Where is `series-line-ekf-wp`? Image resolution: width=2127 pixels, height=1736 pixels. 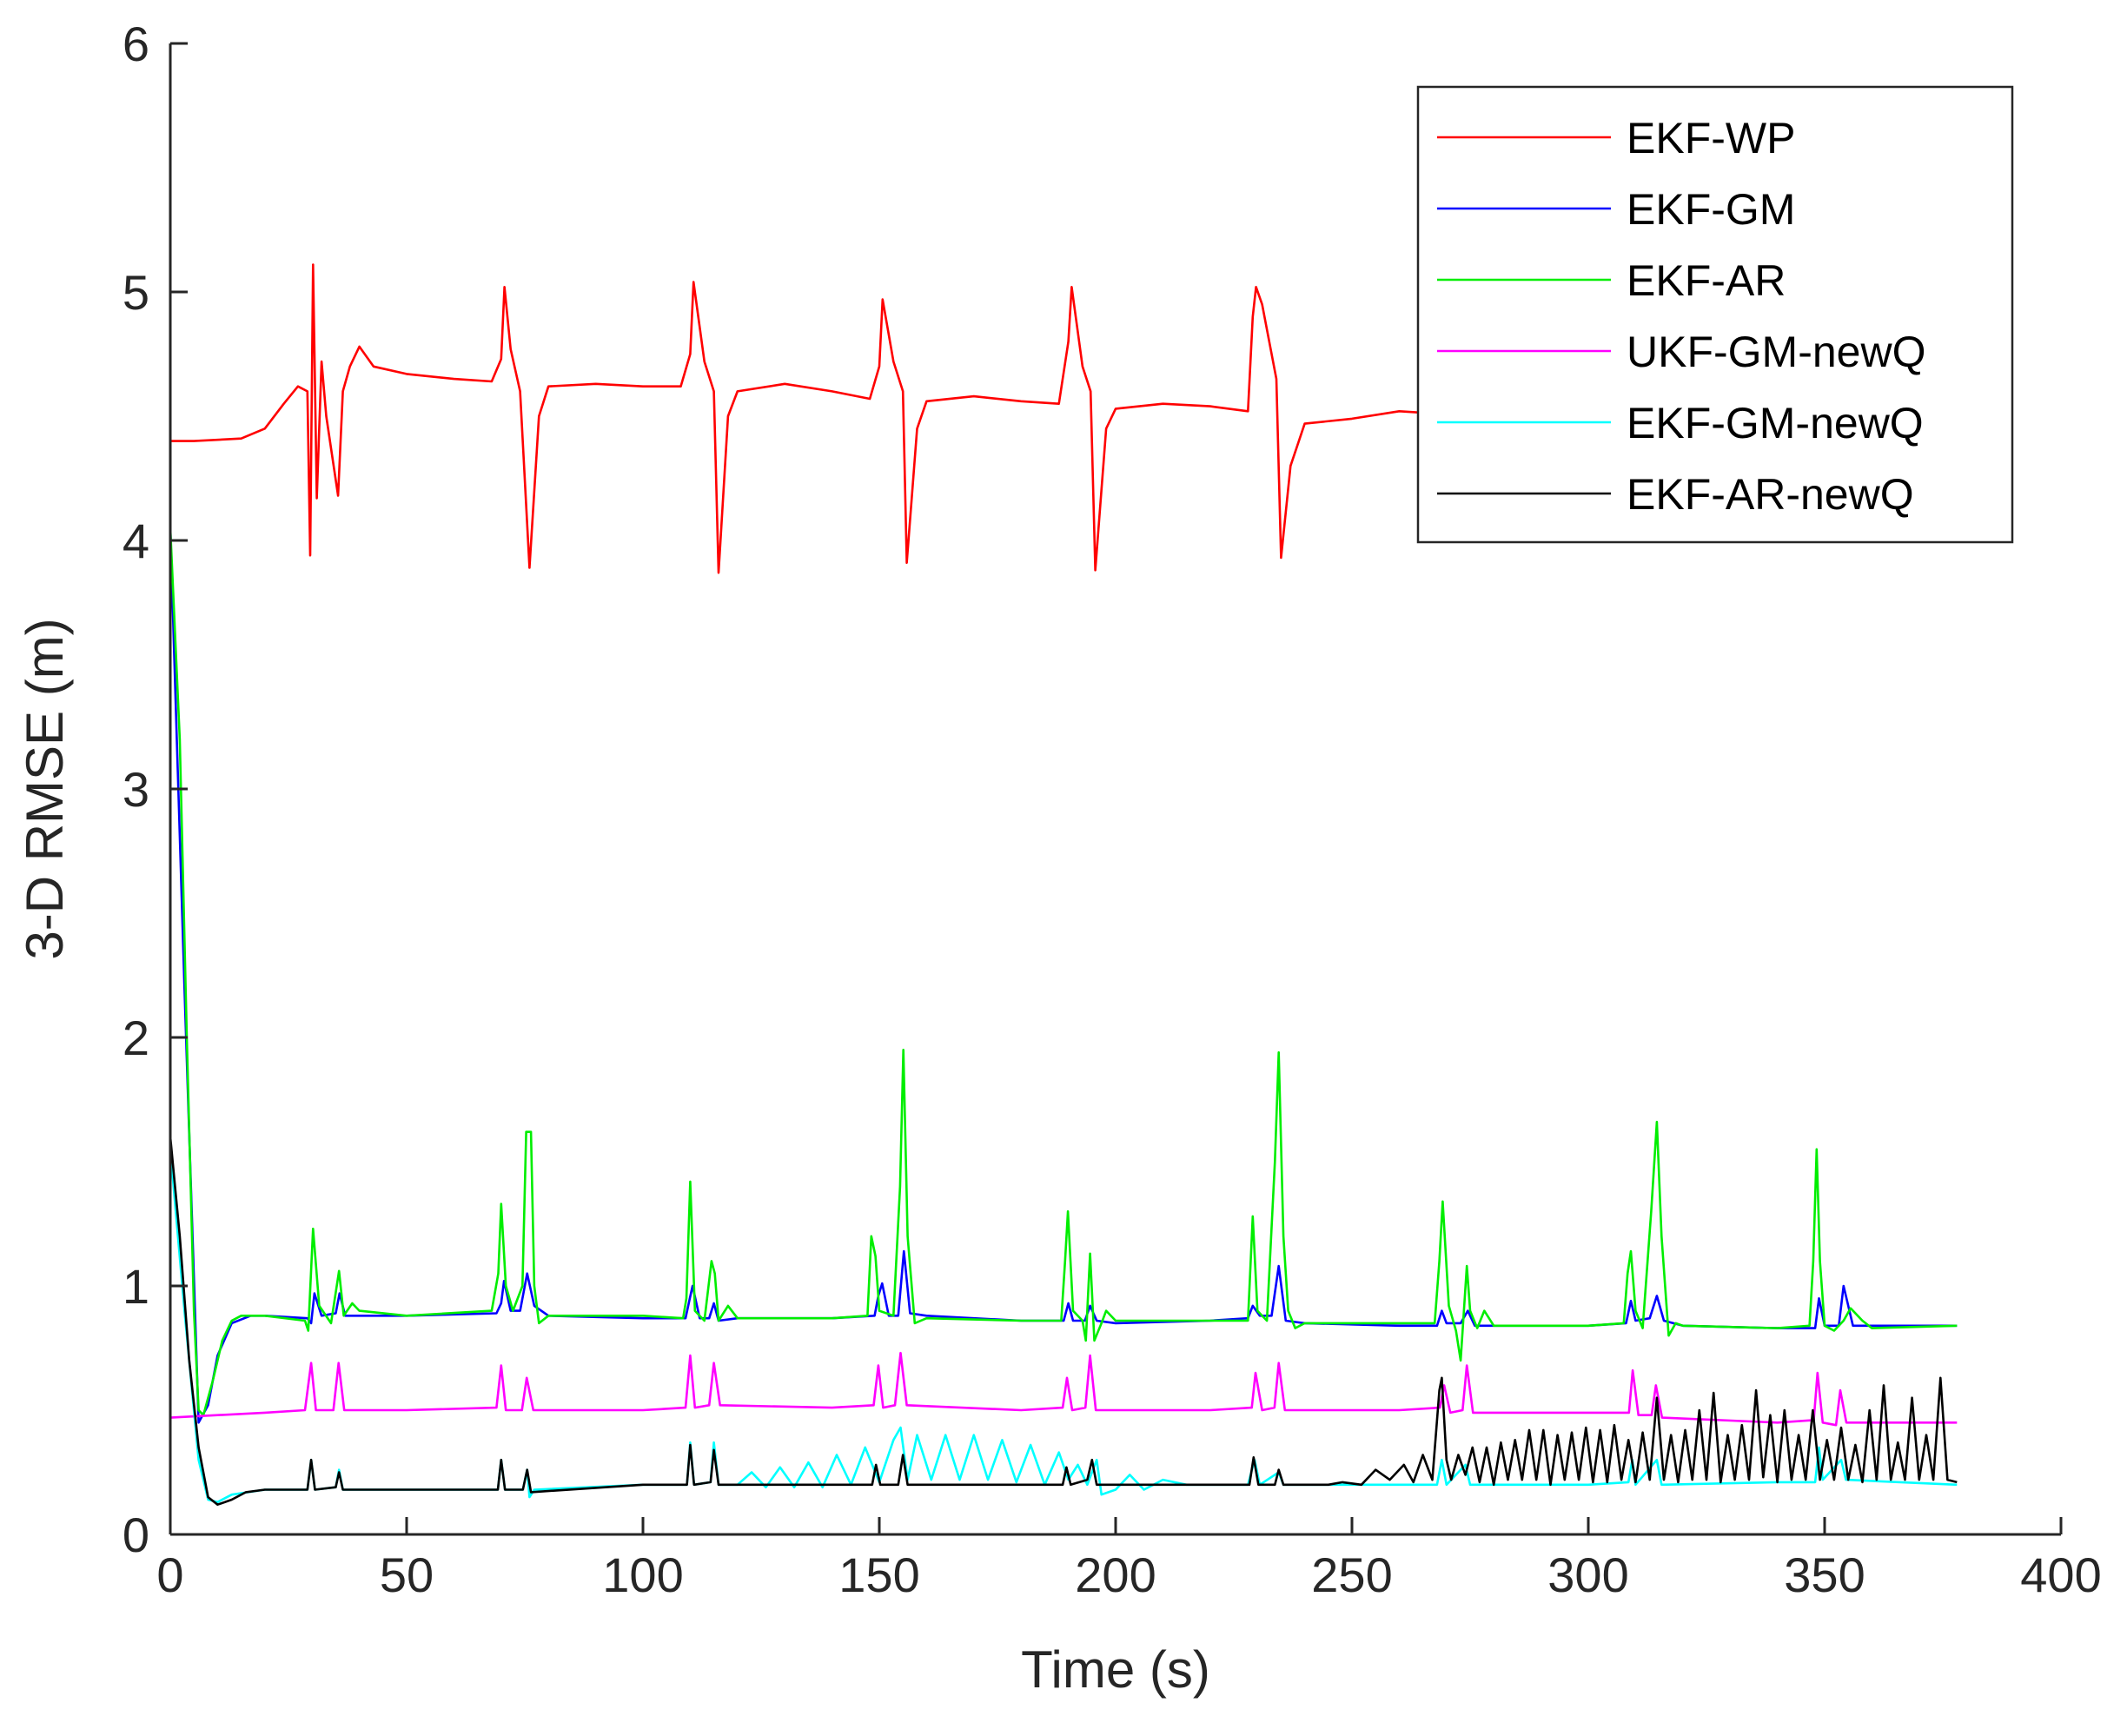 series-line-ekf-wp is located at coordinates (818, 418).